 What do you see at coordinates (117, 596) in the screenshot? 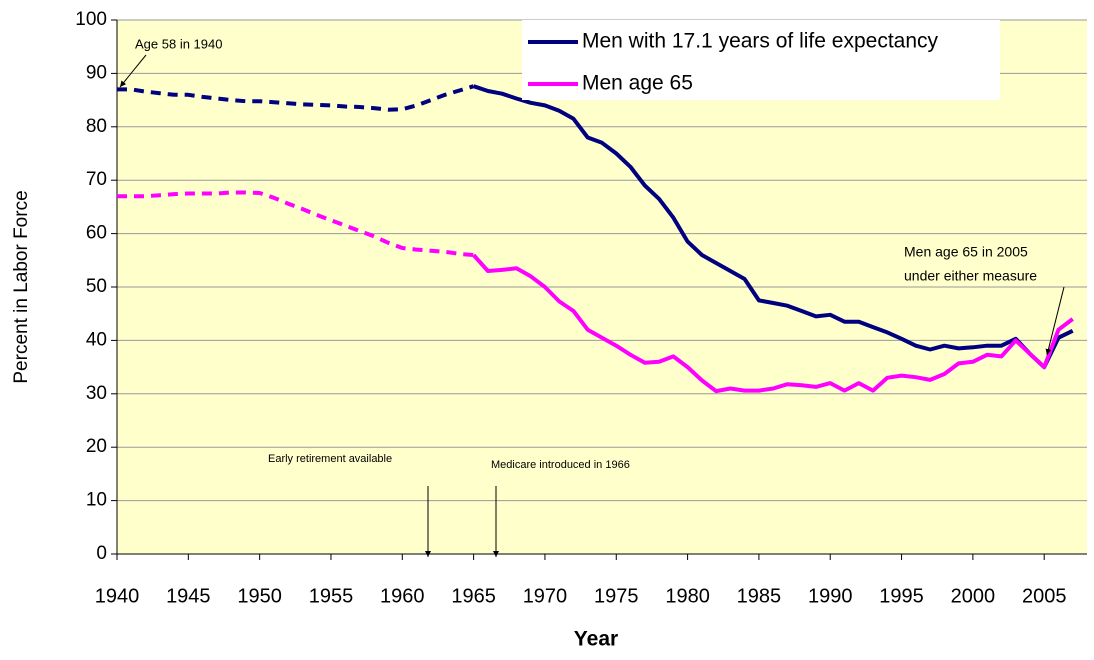
I see `x-tick-label: 1940` at bounding box center [117, 596].